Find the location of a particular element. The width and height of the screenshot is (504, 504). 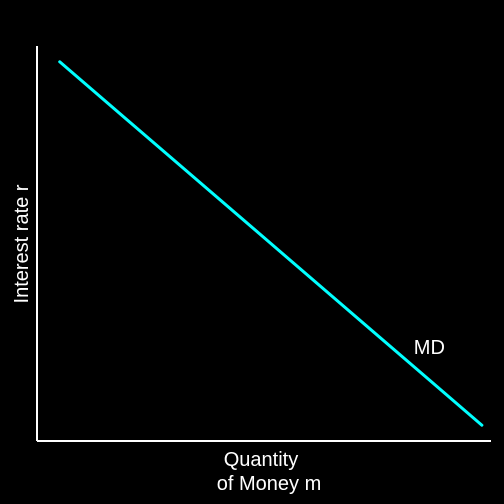

y-axis-label: Interest rate r is located at coordinates (22, 243).